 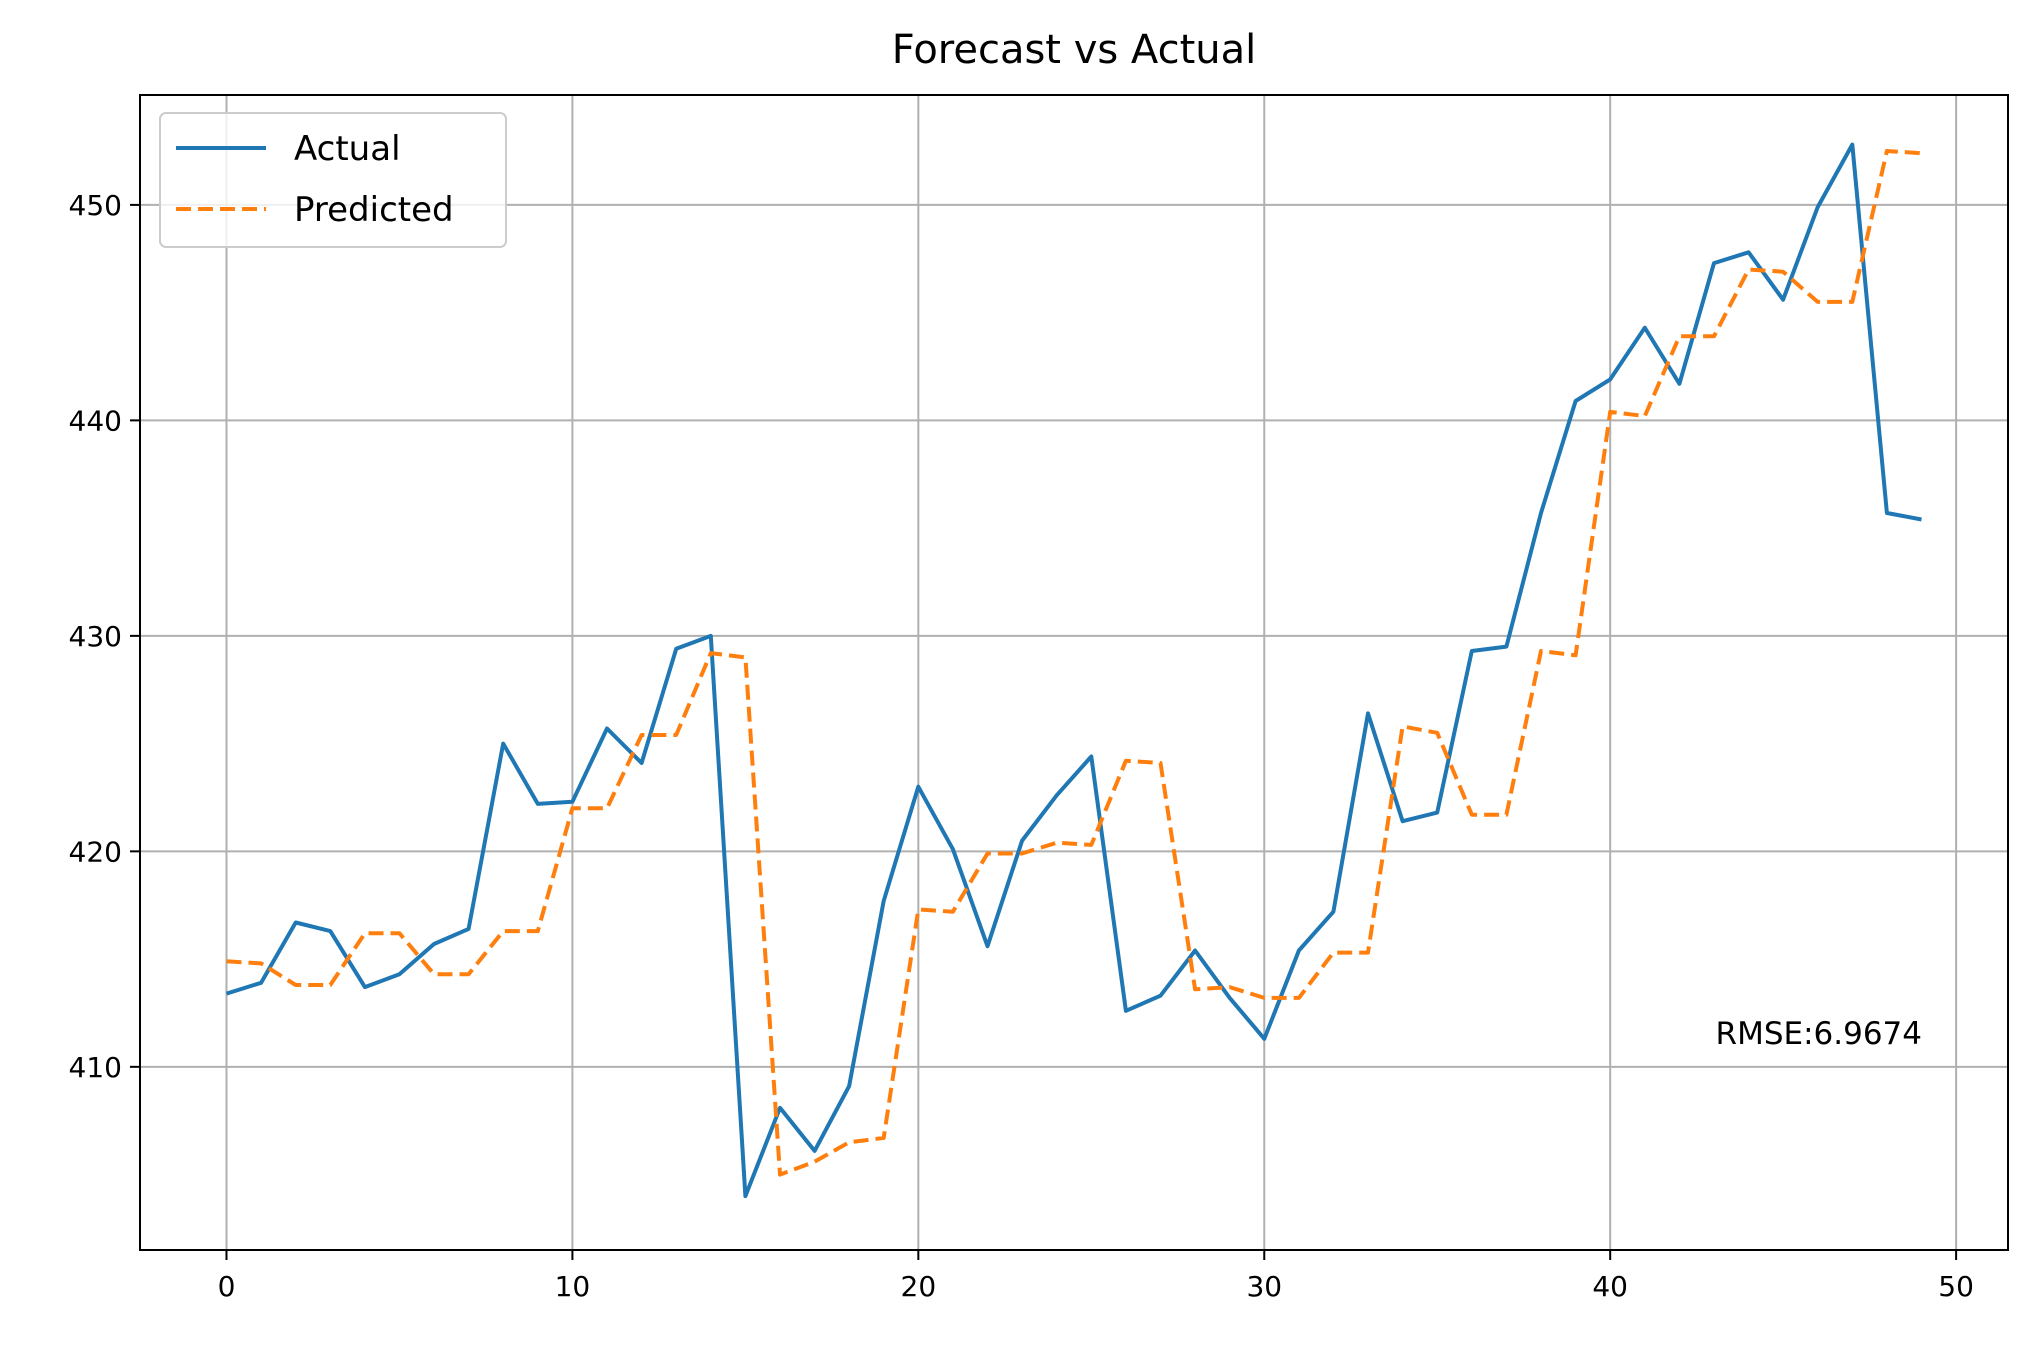 What do you see at coordinates (1610, 1286) in the screenshot?
I see `x-tick-label: 40` at bounding box center [1610, 1286].